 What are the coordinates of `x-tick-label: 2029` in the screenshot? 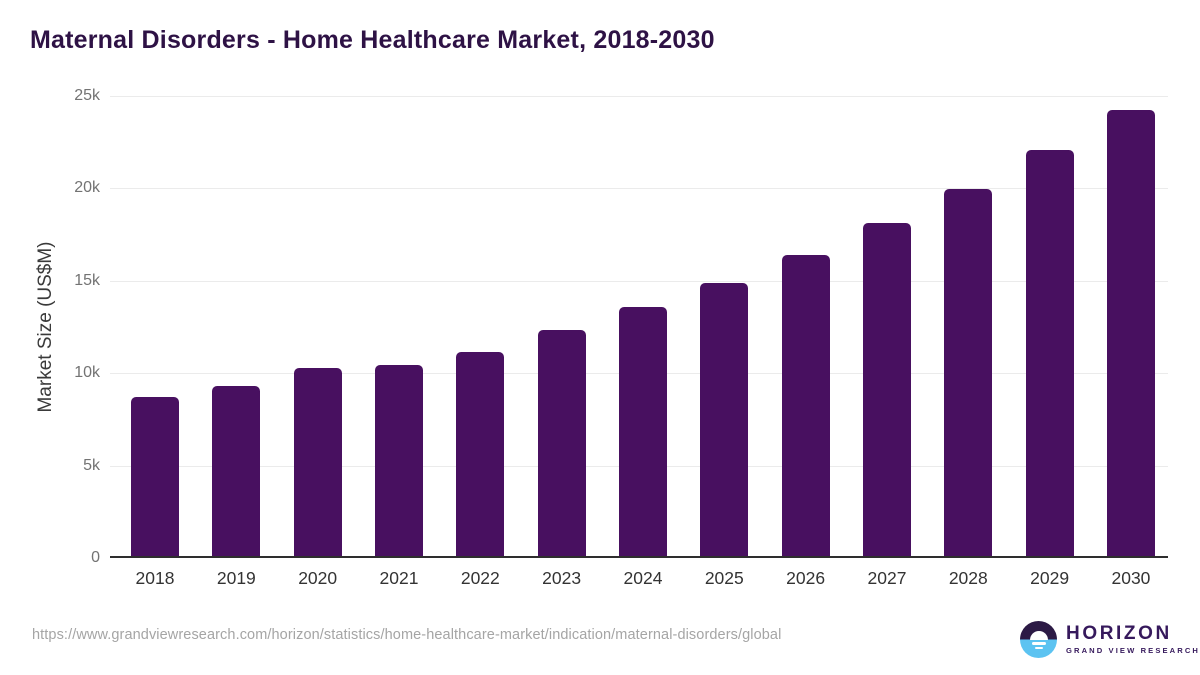 It's located at (1050, 578).